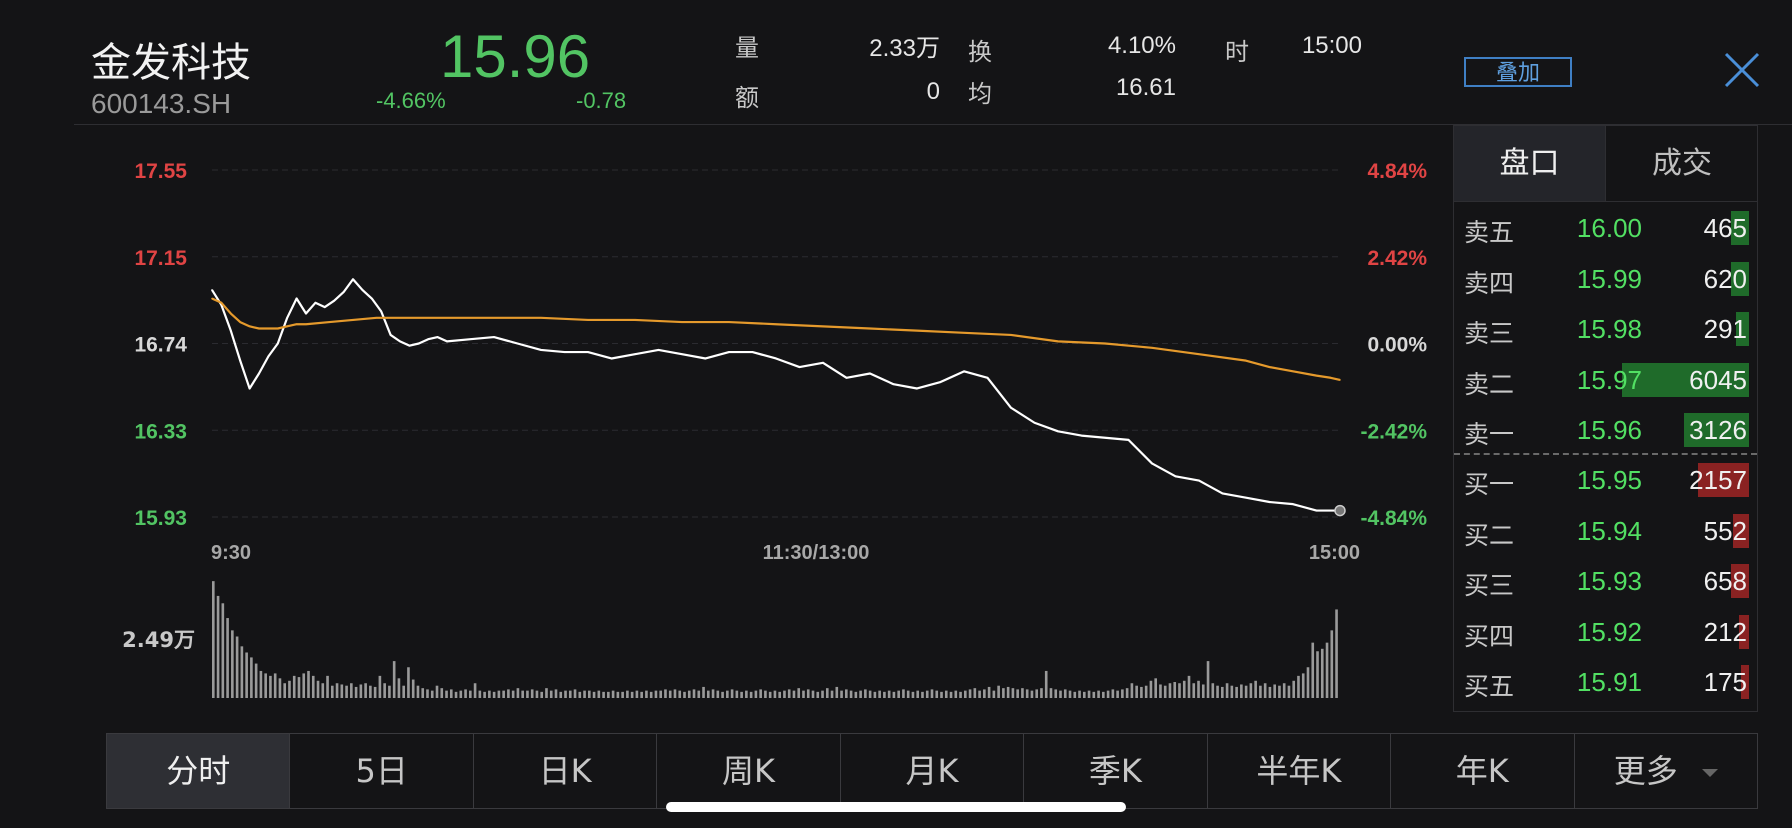 The height and width of the screenshot is (828, 1792). Describe the element at coordinates (1518, 72) in the screenshot. I see `overlay-button: 叠加` at that location.